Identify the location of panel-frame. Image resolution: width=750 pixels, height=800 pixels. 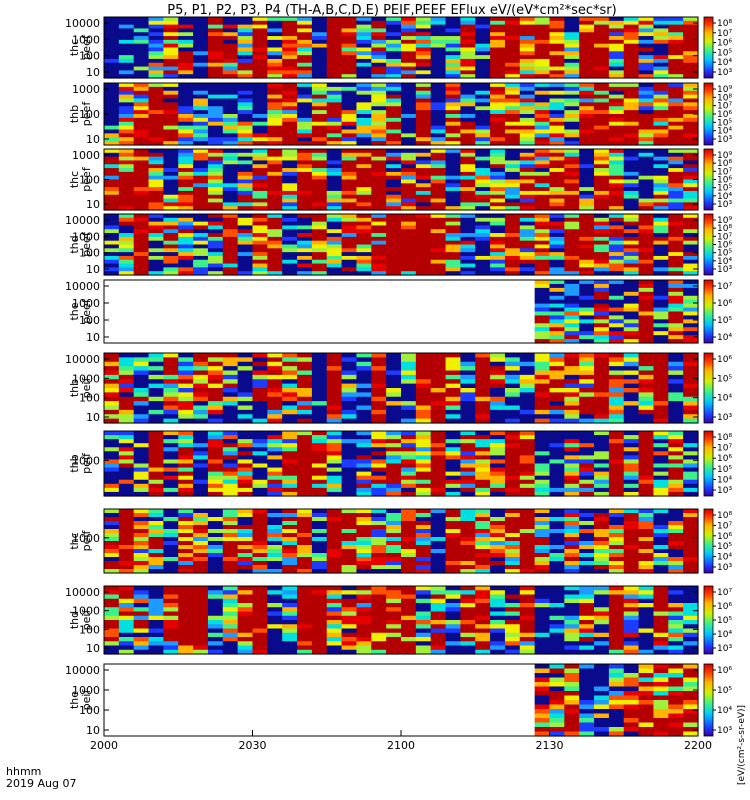
(401, 463).